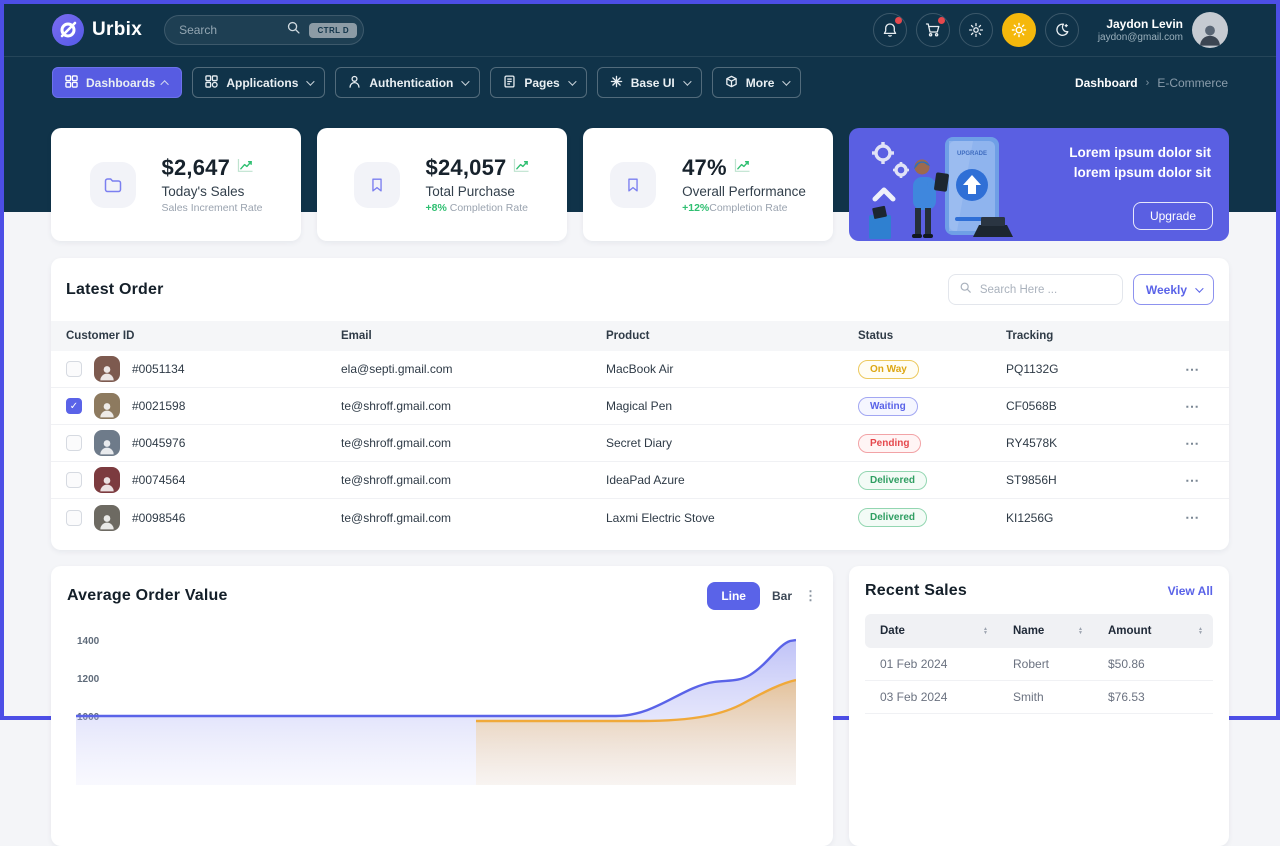  Describe the element at coordinates (538, 82) in the screenshot. I see `nav-pages: Pages` at that location.